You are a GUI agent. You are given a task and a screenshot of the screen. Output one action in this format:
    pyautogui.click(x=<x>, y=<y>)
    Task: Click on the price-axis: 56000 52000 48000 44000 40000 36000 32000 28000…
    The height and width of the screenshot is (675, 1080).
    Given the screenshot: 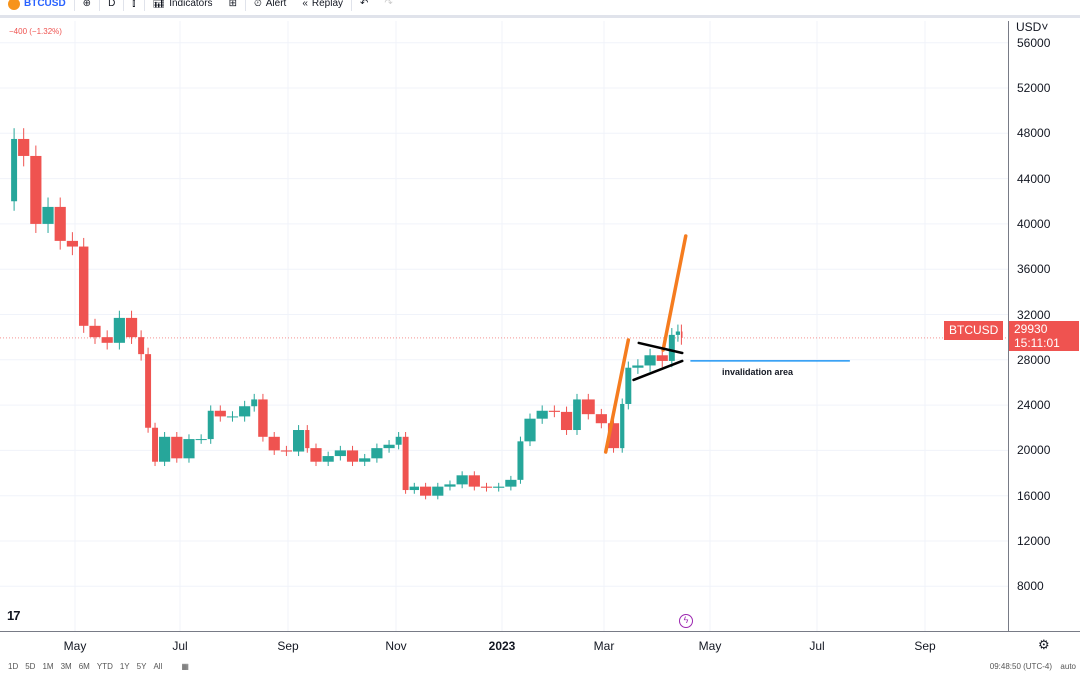 What is the action you would take?
    pyautogui.click(x=1044, y=326)
    